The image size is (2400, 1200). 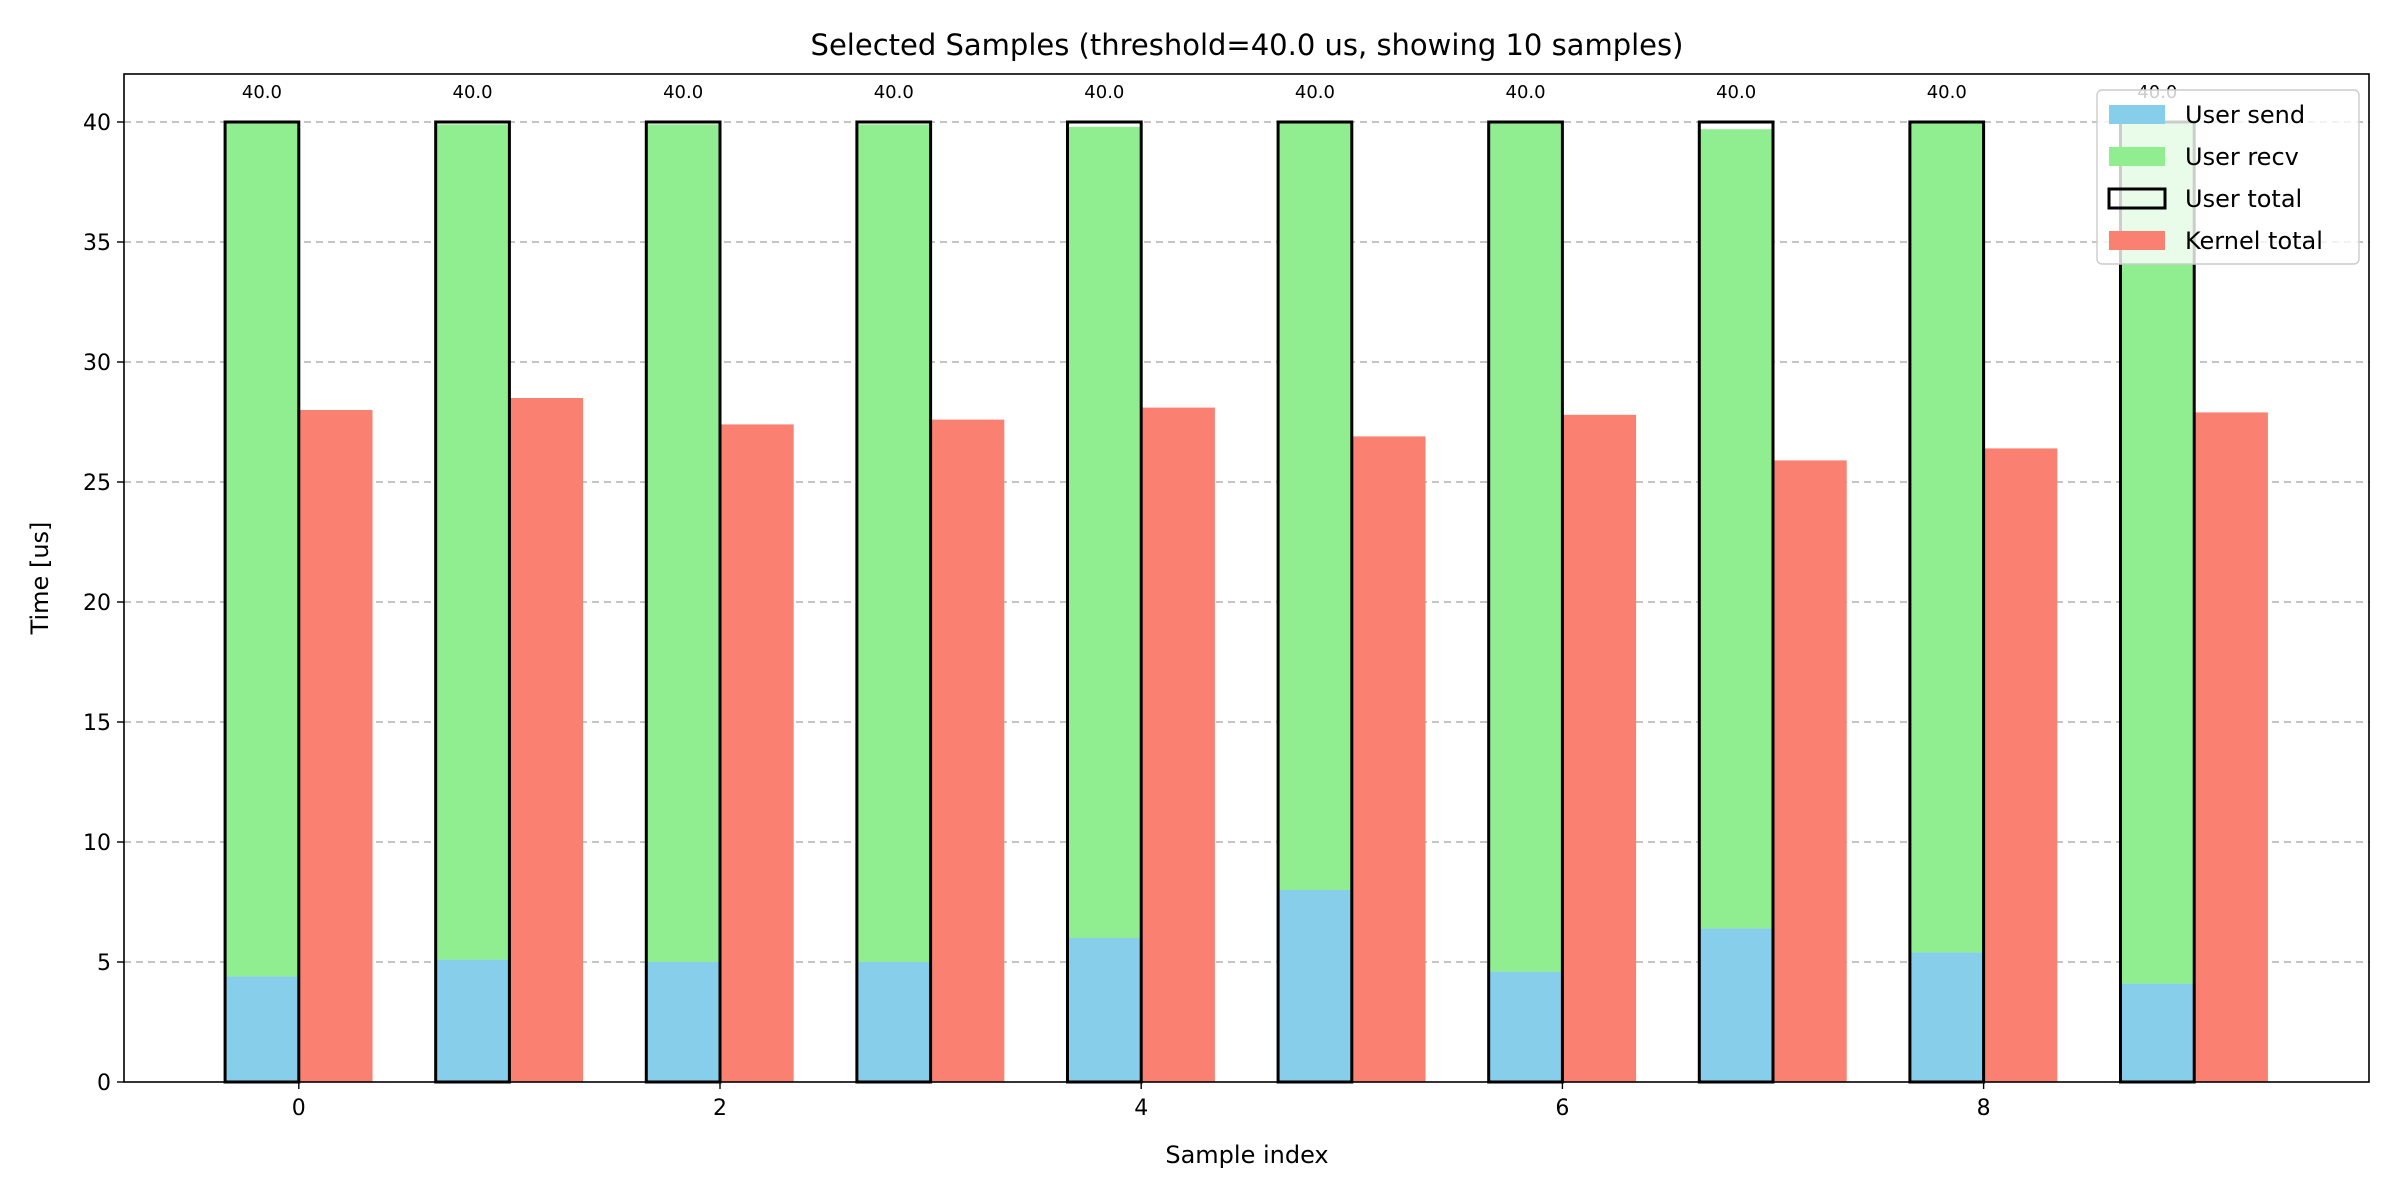 What do you see at coordinates (2254, 241) in the screenshot?
I see `legend-label: Kernel total` at bounding box center [2254, 241].